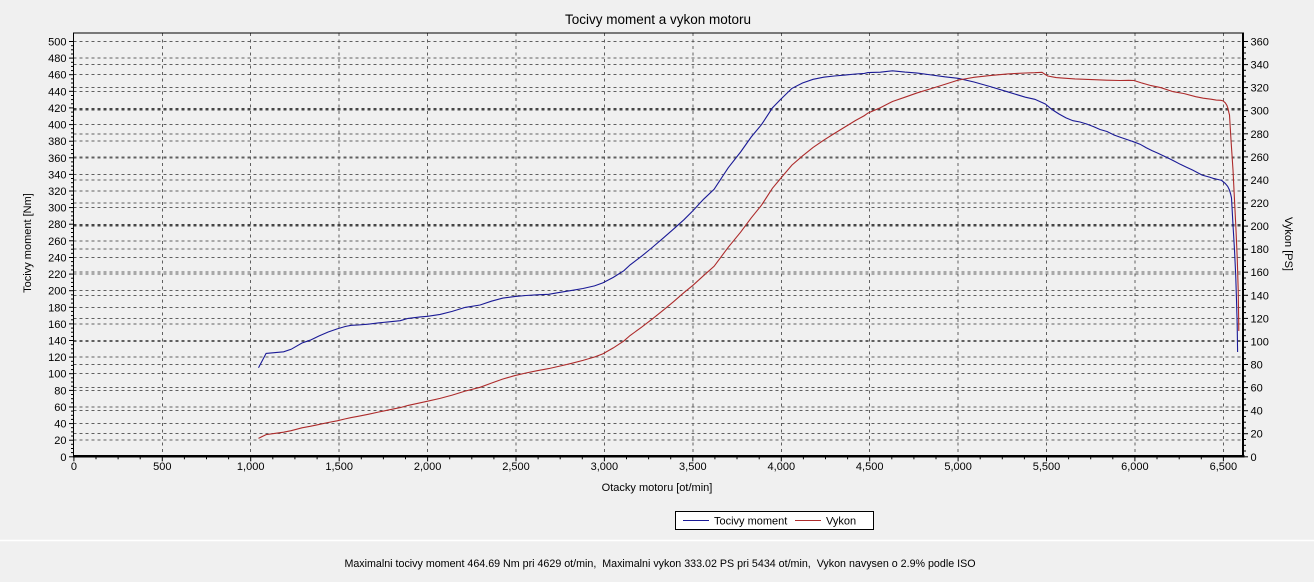  Describe the element at coordinates (841, 522) in the screenshot. I see `svg-text: Vykon` at that location.